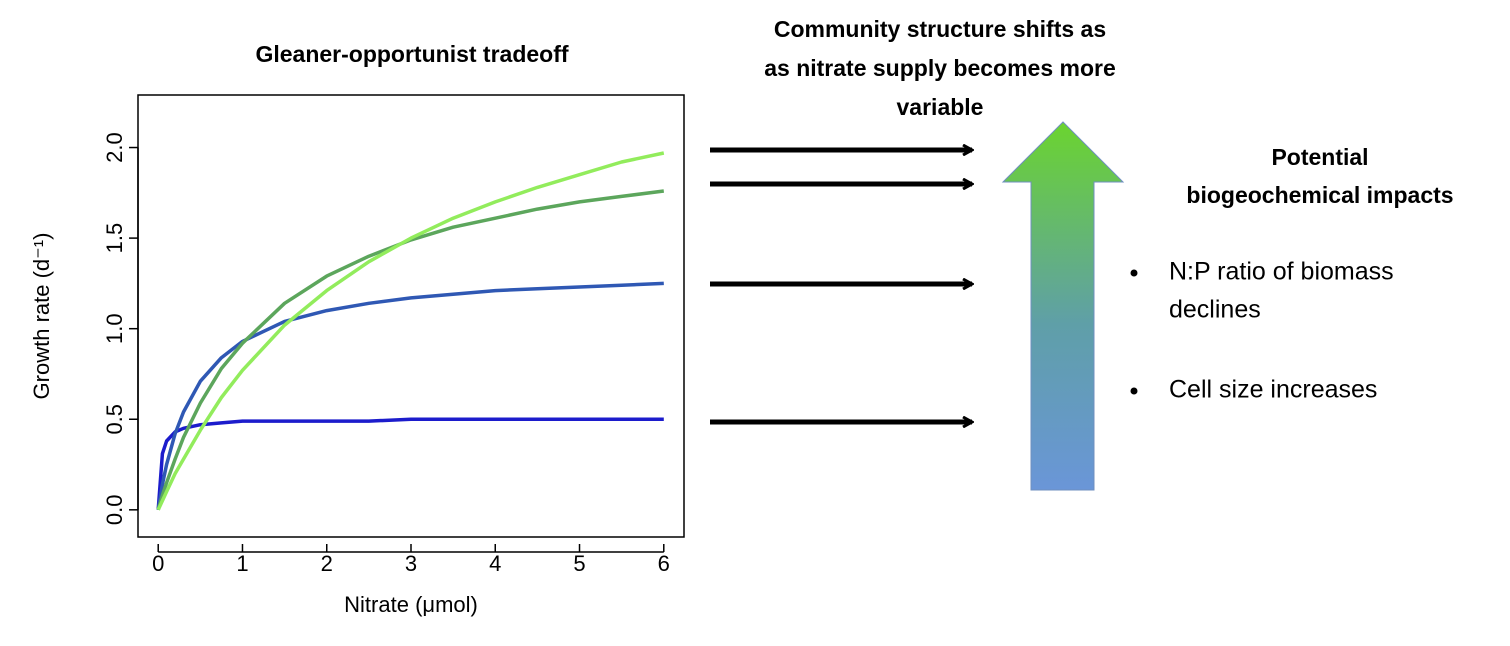  I want to click on shift-arrows, so click(841, 286).